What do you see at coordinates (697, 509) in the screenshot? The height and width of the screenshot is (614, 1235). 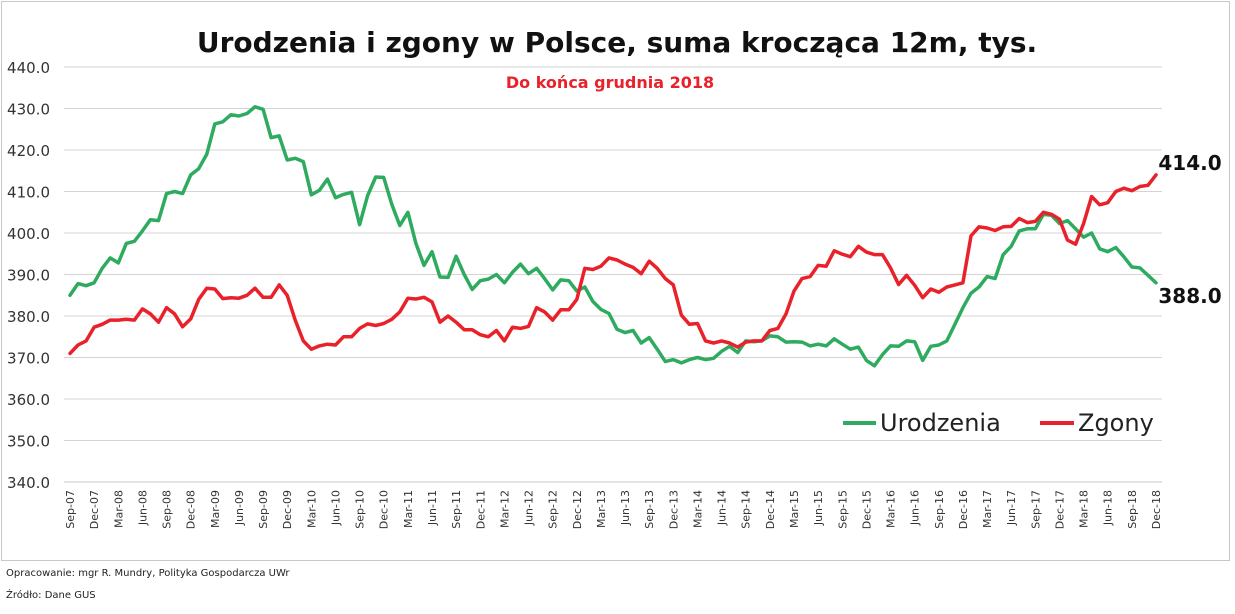 I see `x-tick-label: Mar-14` at bounding box center [697, 509].